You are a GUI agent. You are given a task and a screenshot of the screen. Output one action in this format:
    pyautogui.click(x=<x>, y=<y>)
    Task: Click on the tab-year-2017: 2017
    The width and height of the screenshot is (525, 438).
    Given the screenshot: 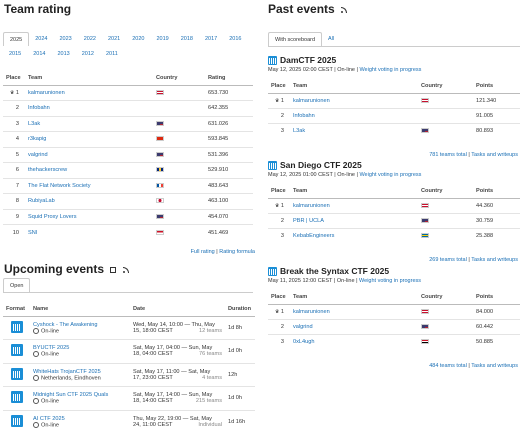 What is the action you would take?
    pyautogui.click(x=211, y=39)
    